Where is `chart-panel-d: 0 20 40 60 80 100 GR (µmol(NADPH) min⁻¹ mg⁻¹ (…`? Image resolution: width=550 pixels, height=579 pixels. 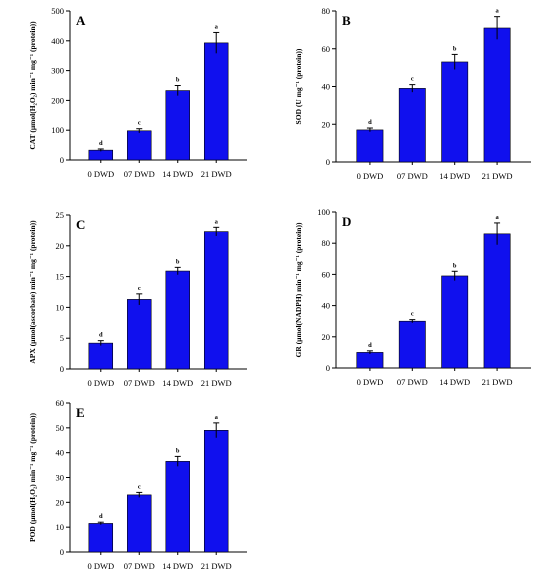
chart-panel-d: 0 20 40 60 80 100 GR (µmol(NADPH) min⁻¹ mg⁻¹ (… is located at coordinates (412, 297).